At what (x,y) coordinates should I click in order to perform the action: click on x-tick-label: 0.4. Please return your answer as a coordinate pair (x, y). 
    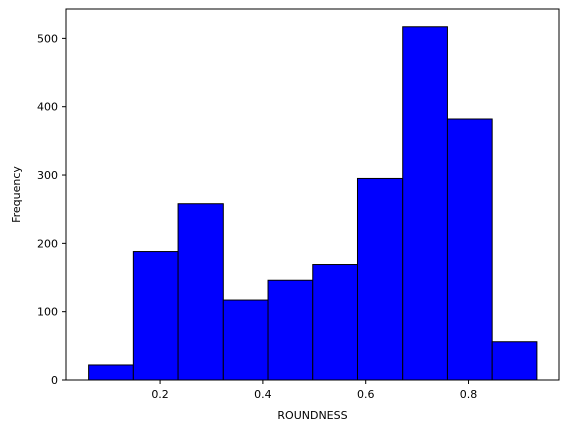
    Looking at the image, I should click on (263, 394).